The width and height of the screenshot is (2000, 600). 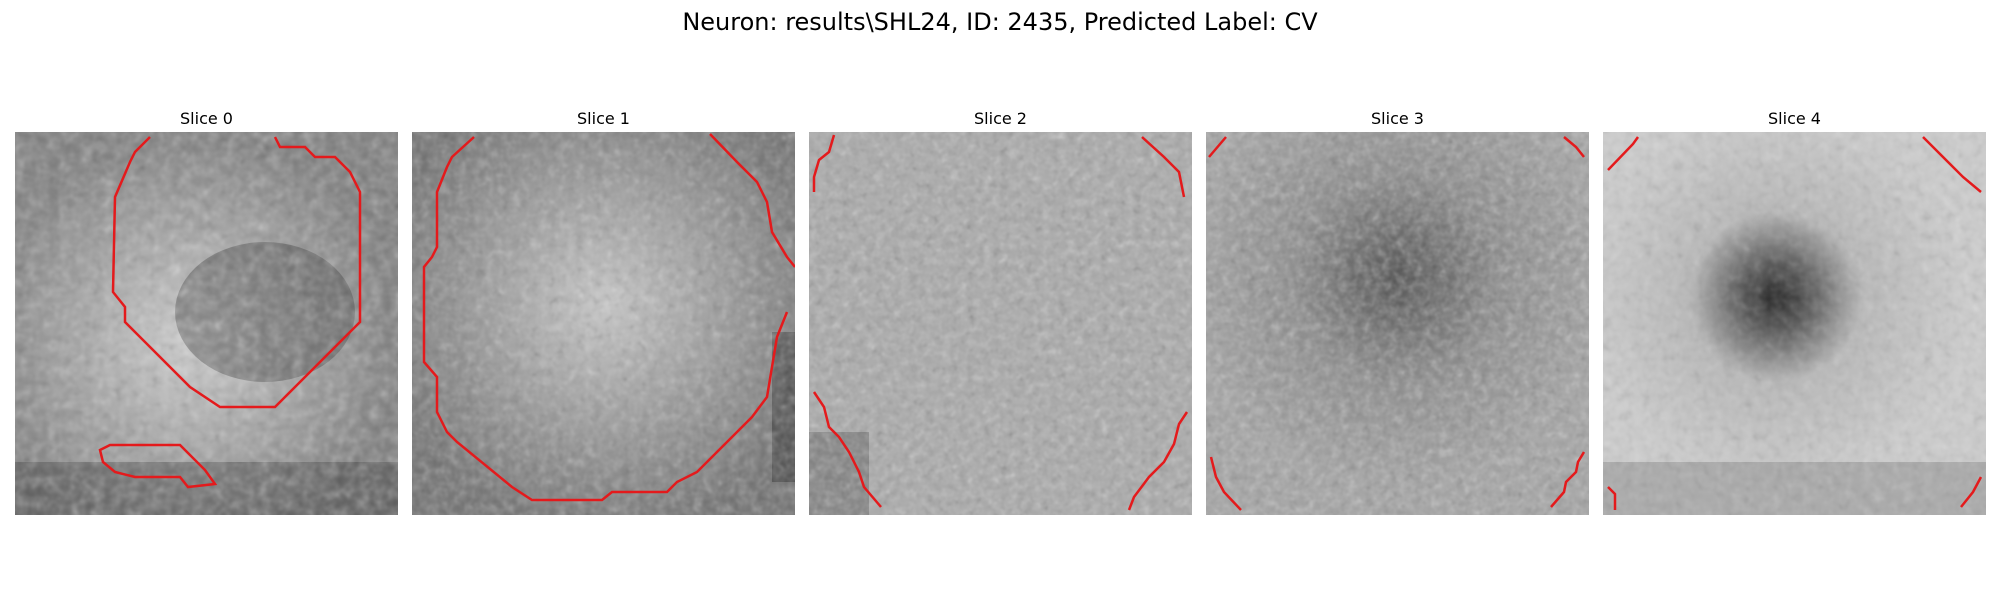 I want to click on slice-title-1: Slice 1, so click(x=603, y=118).